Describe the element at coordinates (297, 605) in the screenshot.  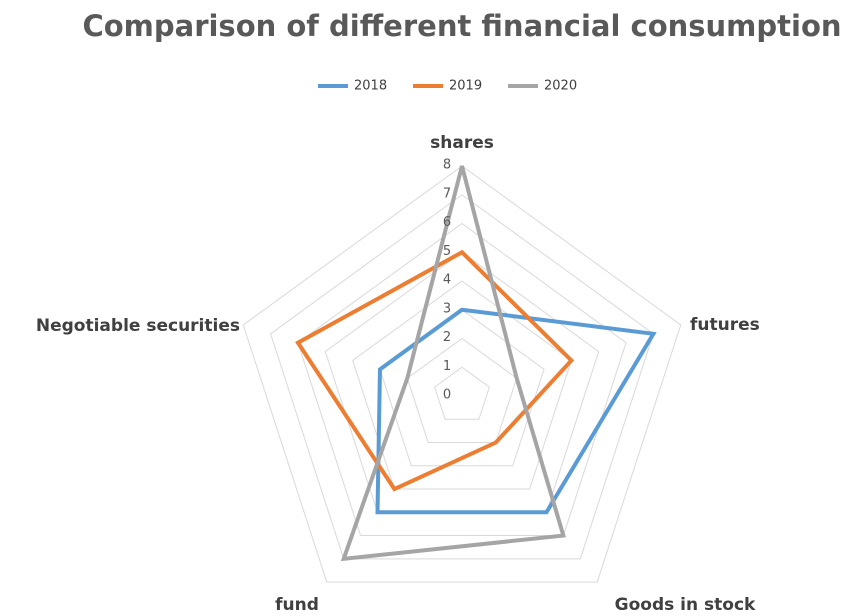
I see `axis-label: fund` at that location.